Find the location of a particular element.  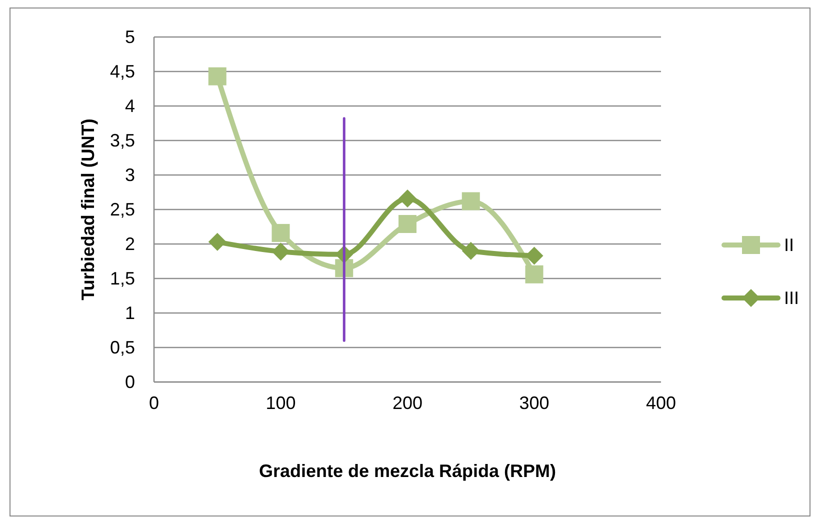

y-tick-label: 0,5 is located at coordinates (122, 347).